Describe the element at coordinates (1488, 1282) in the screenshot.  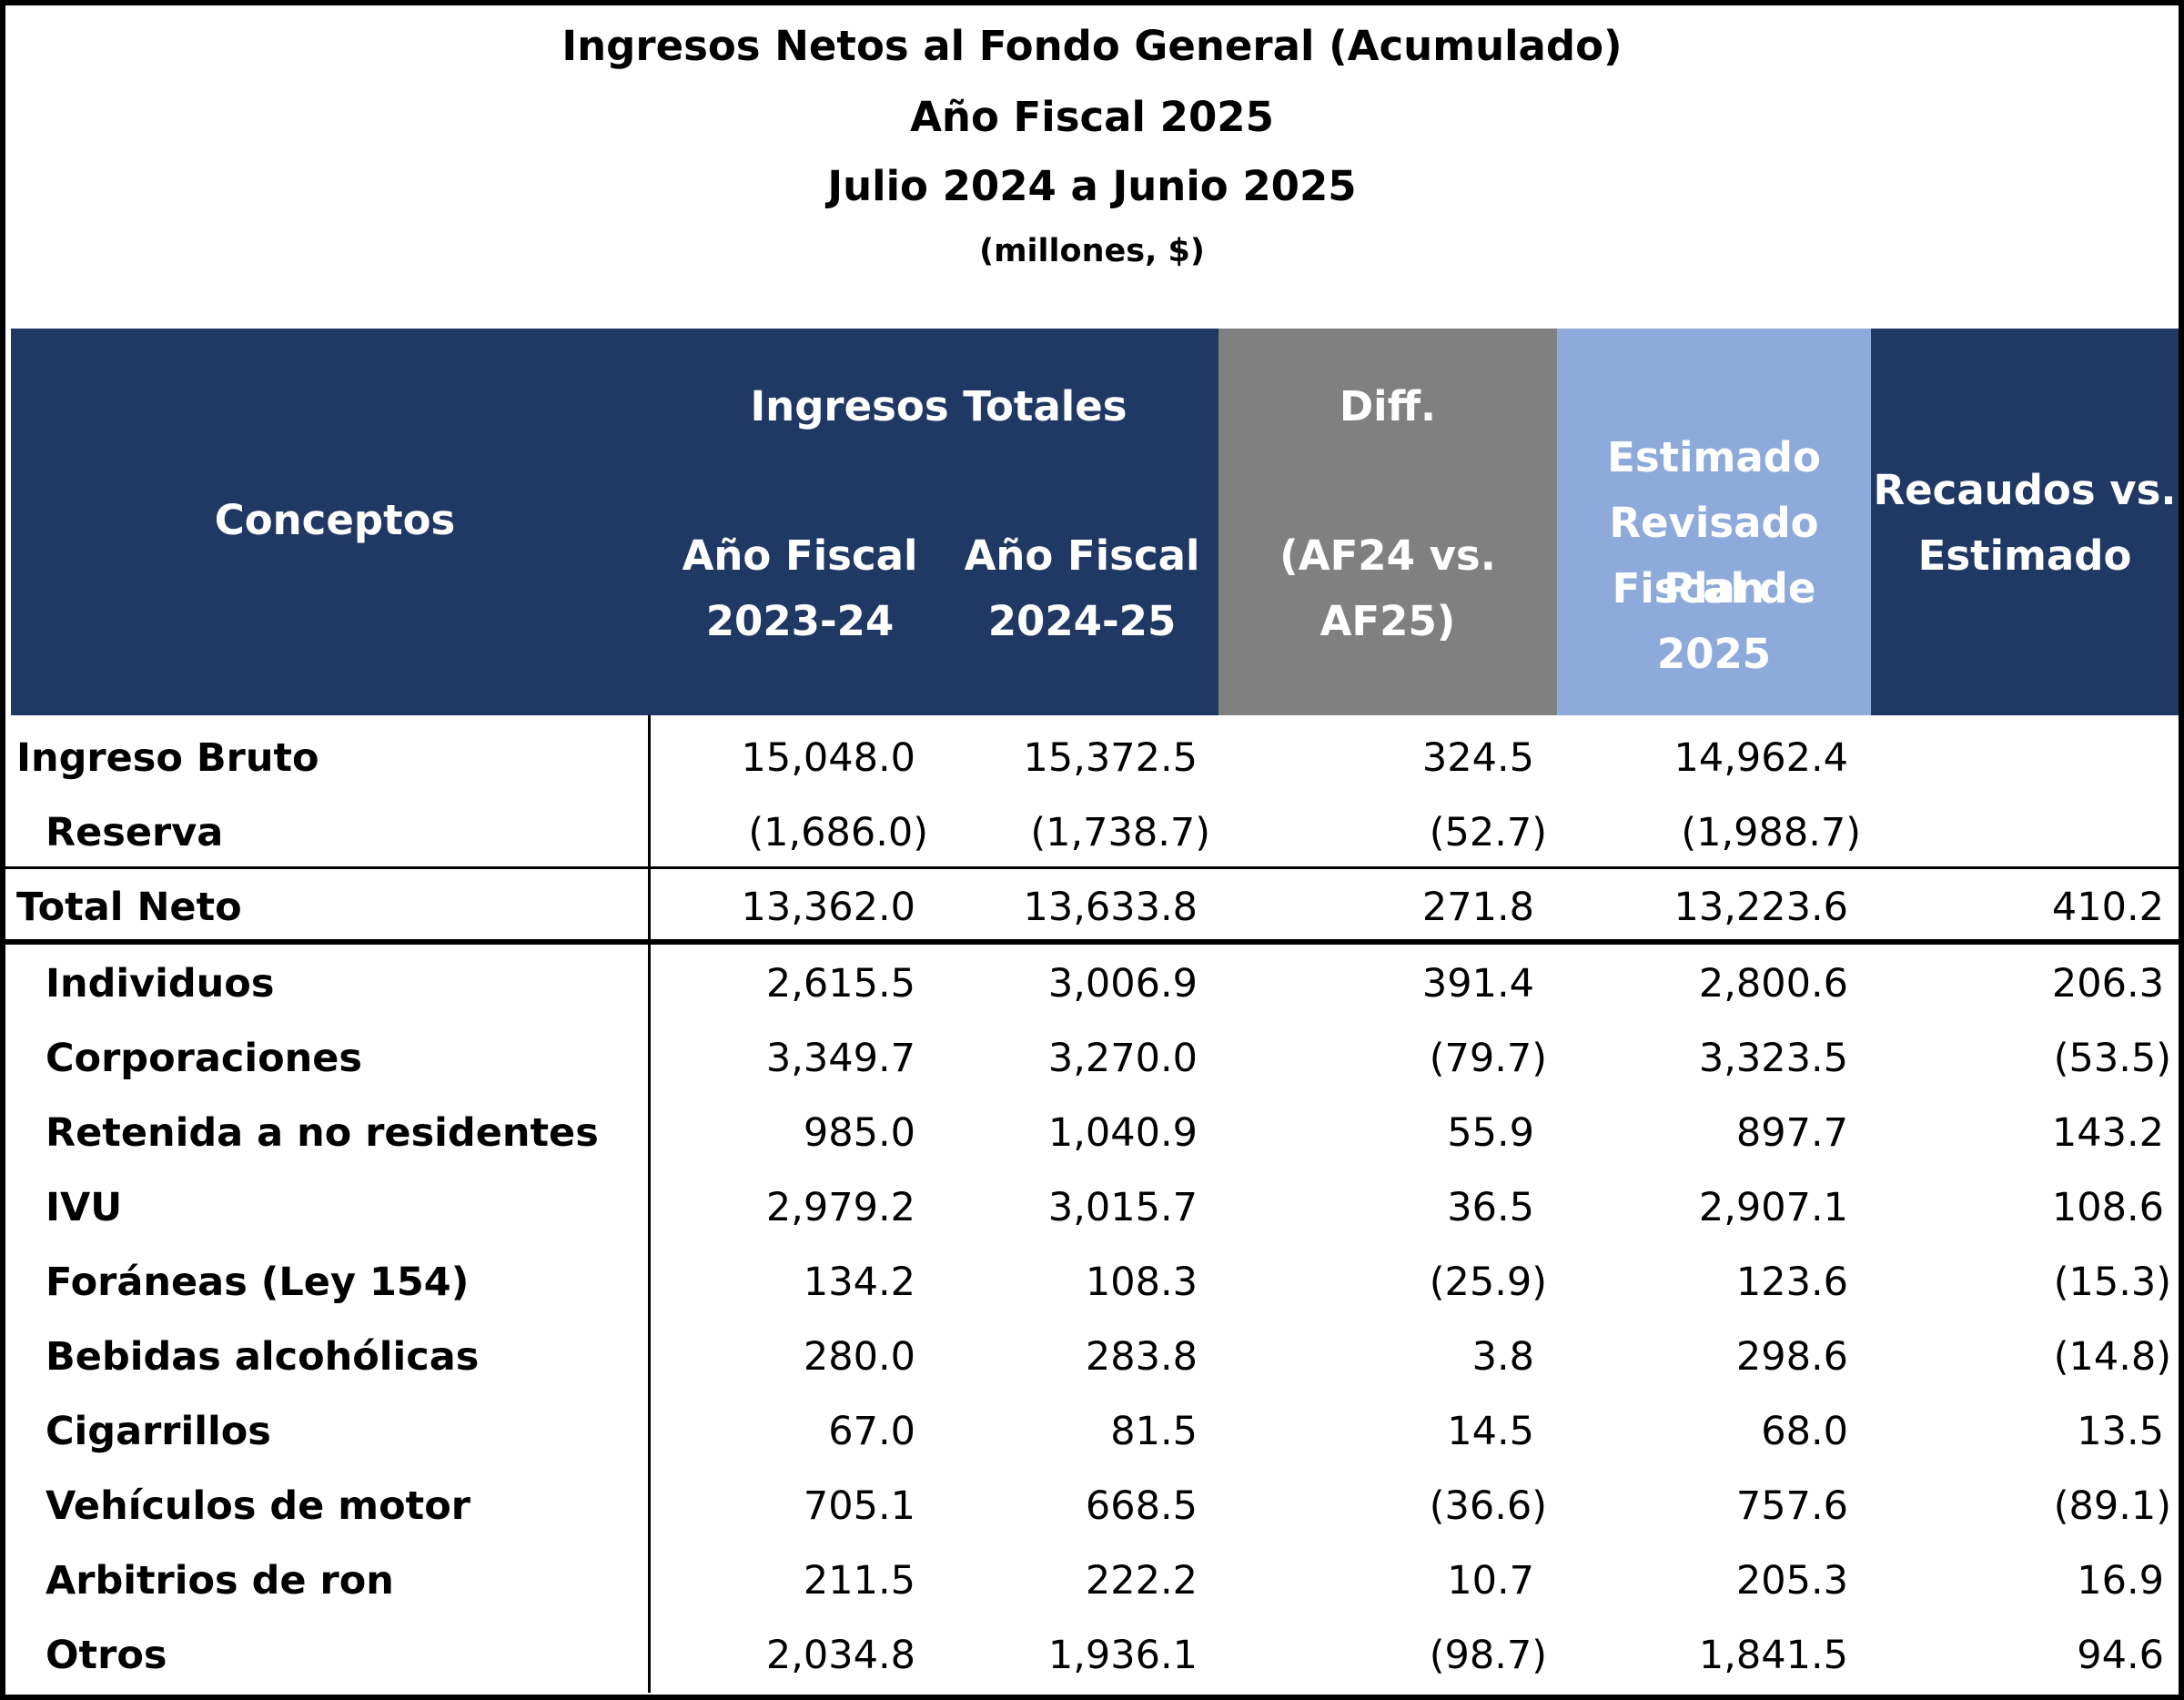
I see `cell-diff: (25.9)` at that location.